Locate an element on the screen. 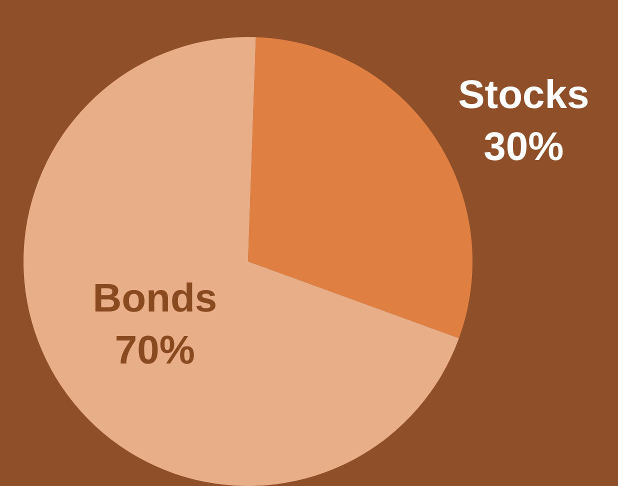 This screenshot has height=486, width=618. slice-label: Stocks is located at coordinates (524, 94).